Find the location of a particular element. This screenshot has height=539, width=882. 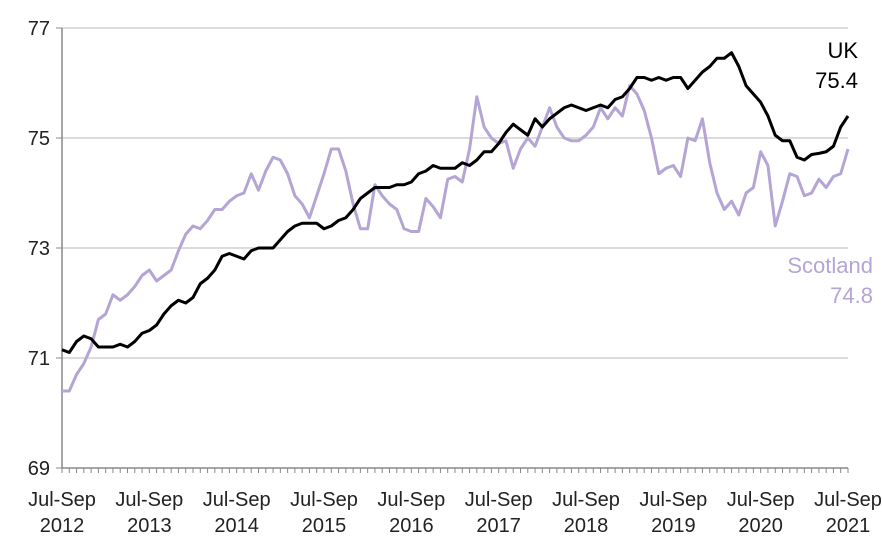

x-tick-label: Jul-Sep 2018 is located at coordinates (586, 513).